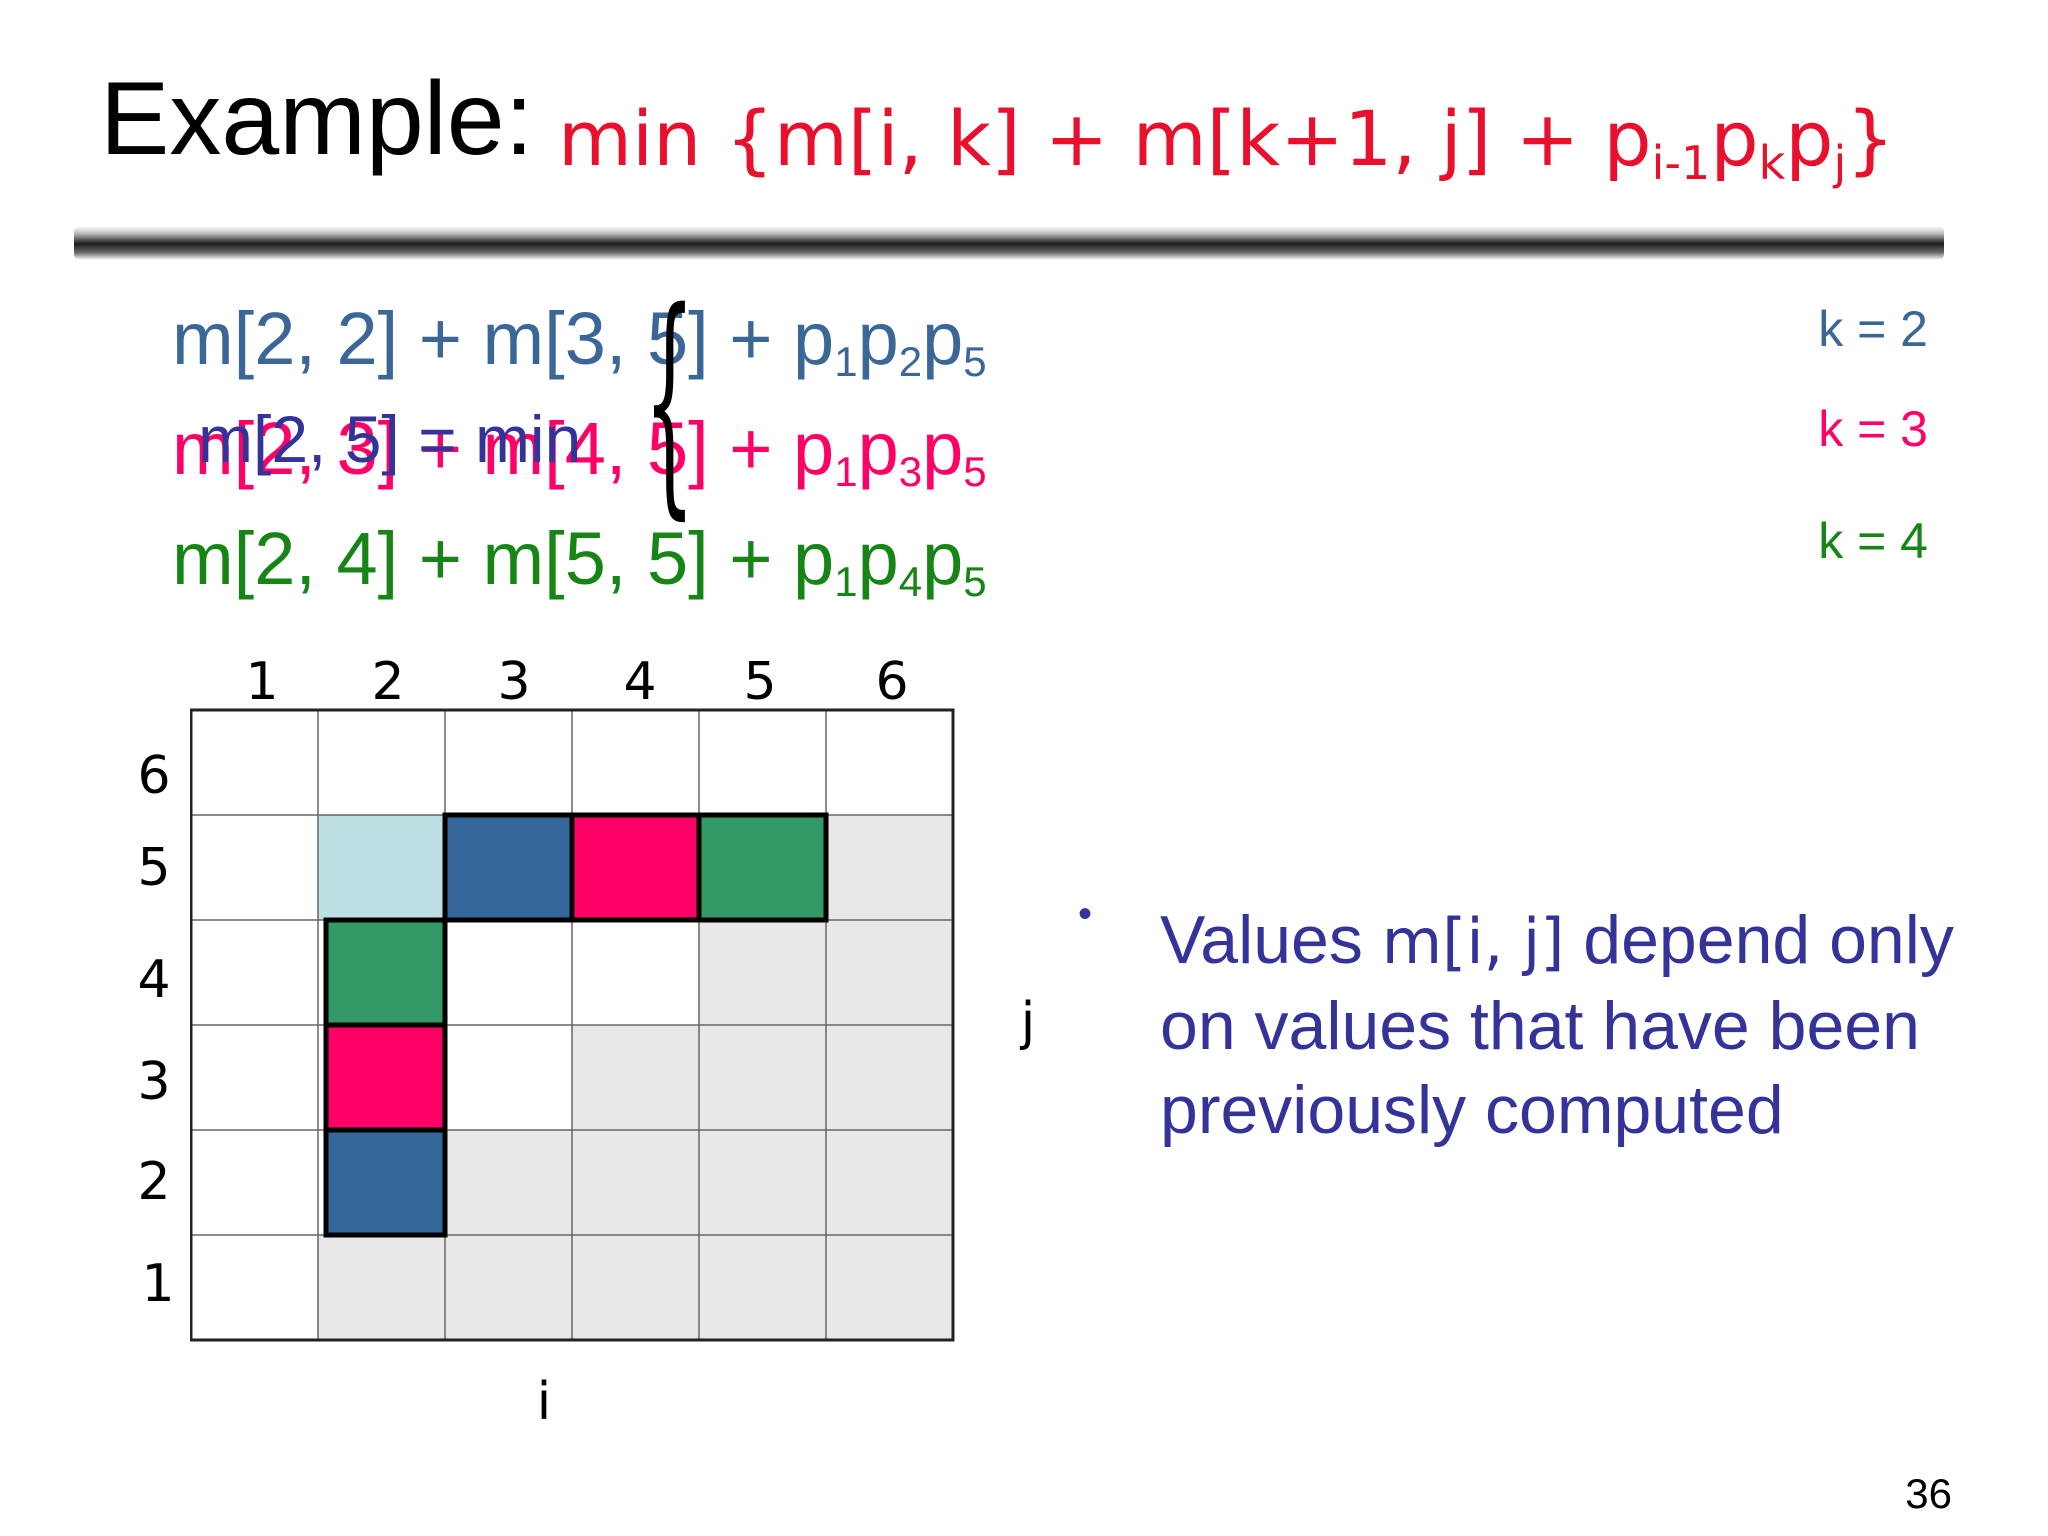 This screenshot has height=1536, width=2048. I want to click on formula-p-j: p, so click(1809, 138).